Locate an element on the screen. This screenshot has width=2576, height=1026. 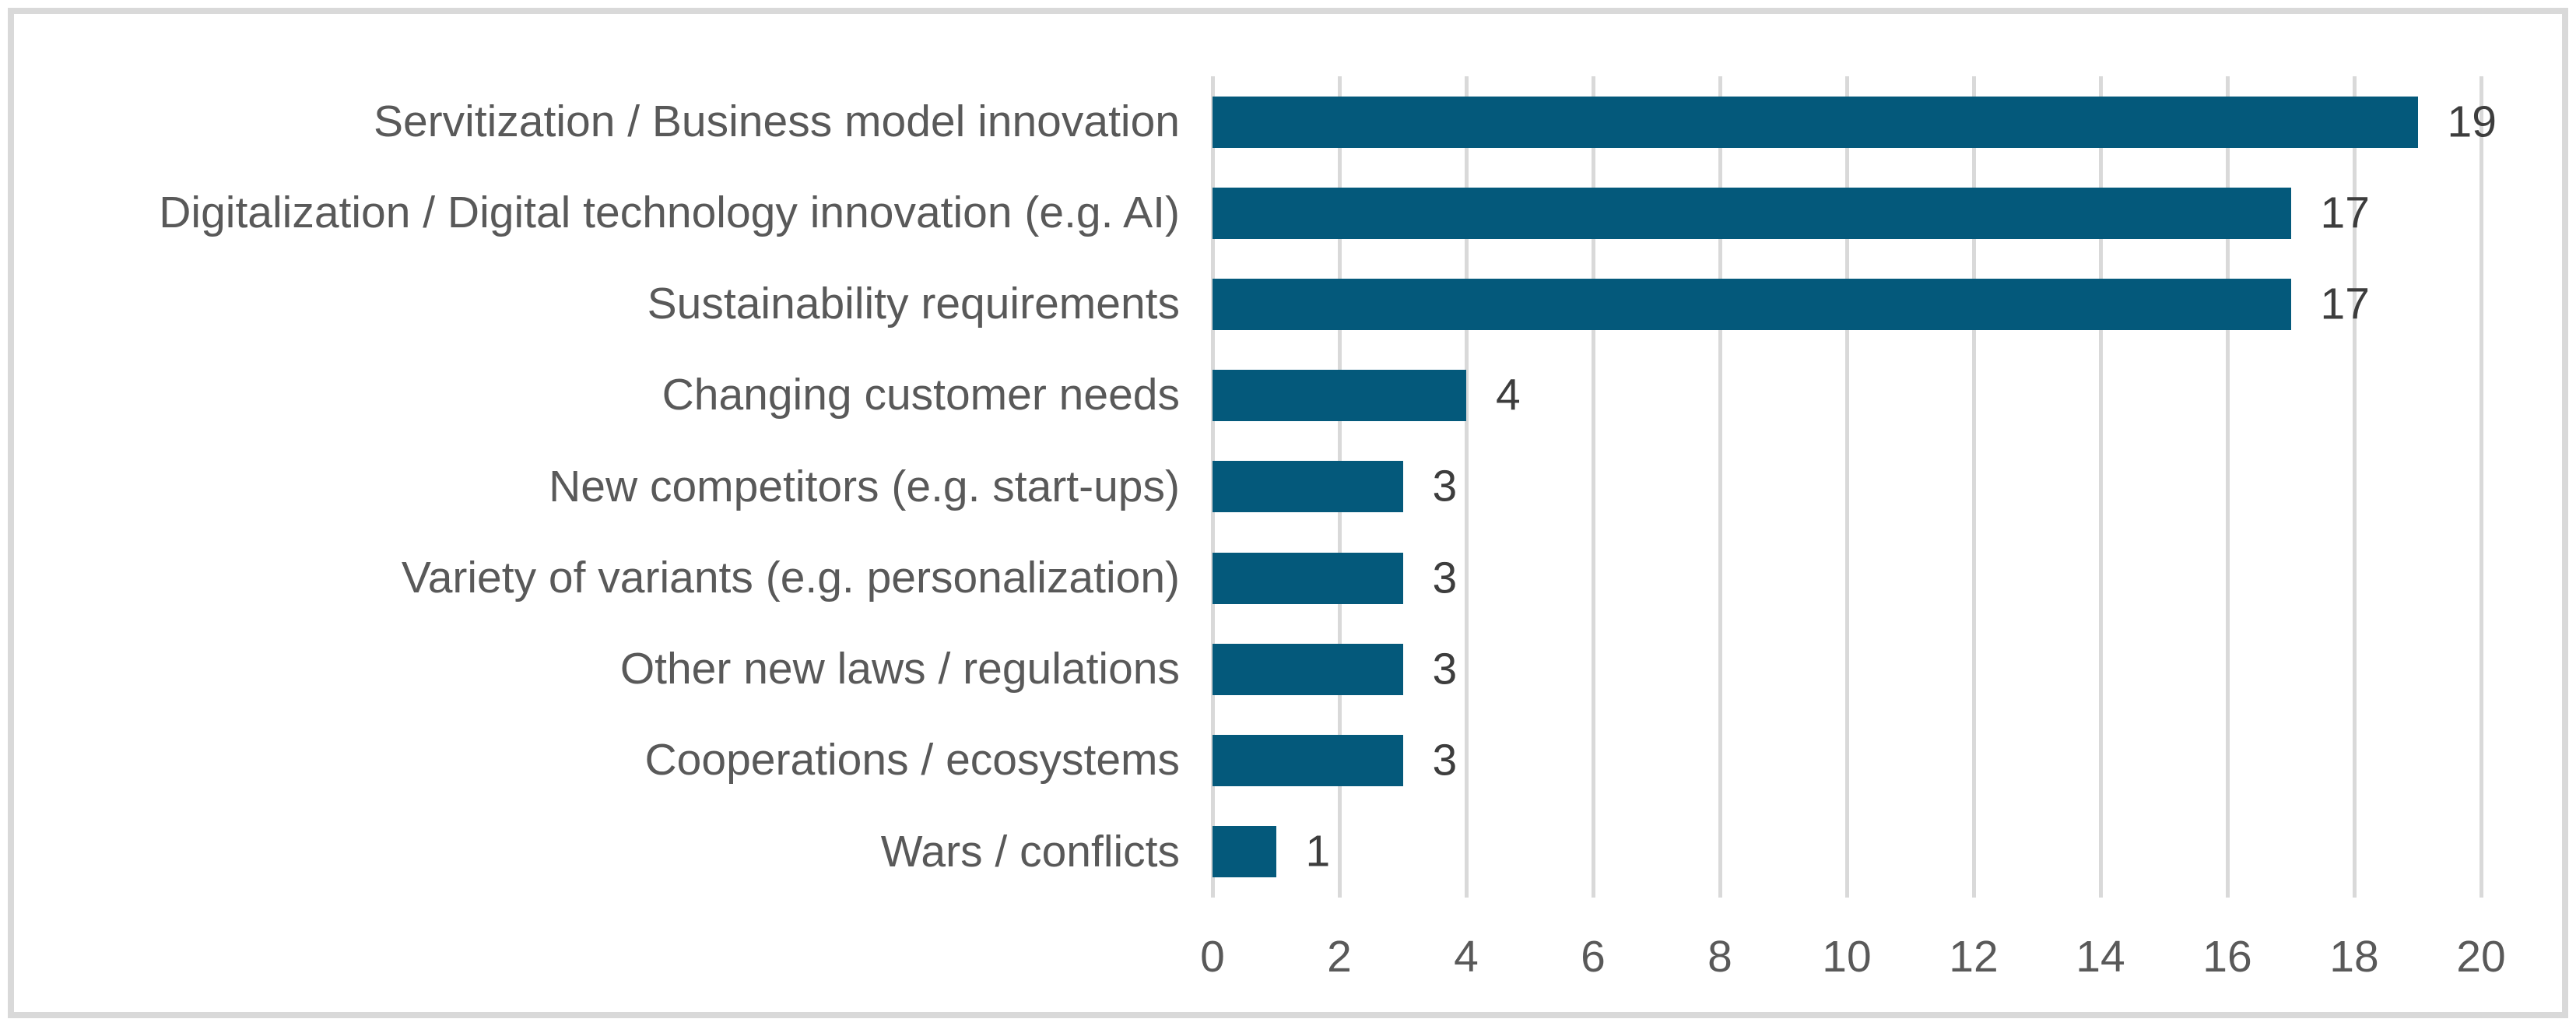
value-label: 19 is located at coordinates (2472, 122).